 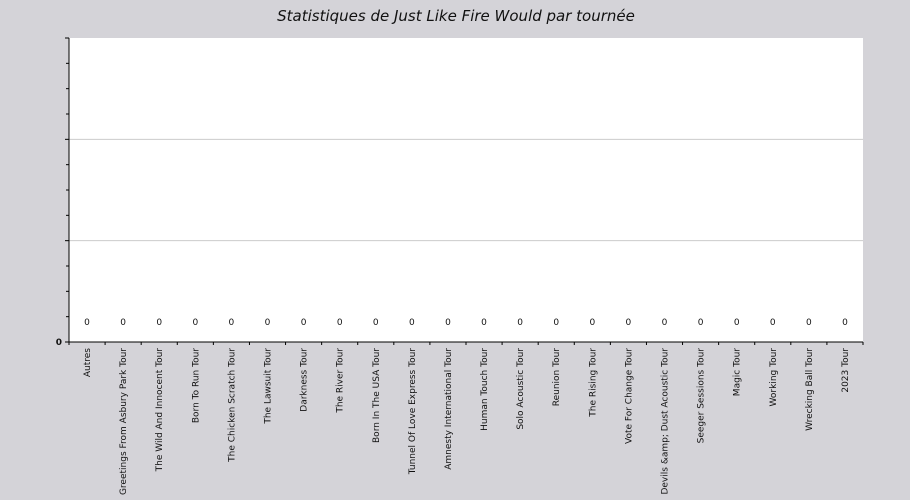 I want to click on x-tick-label: Vote For Change Tour, so click(x=629, y=396).